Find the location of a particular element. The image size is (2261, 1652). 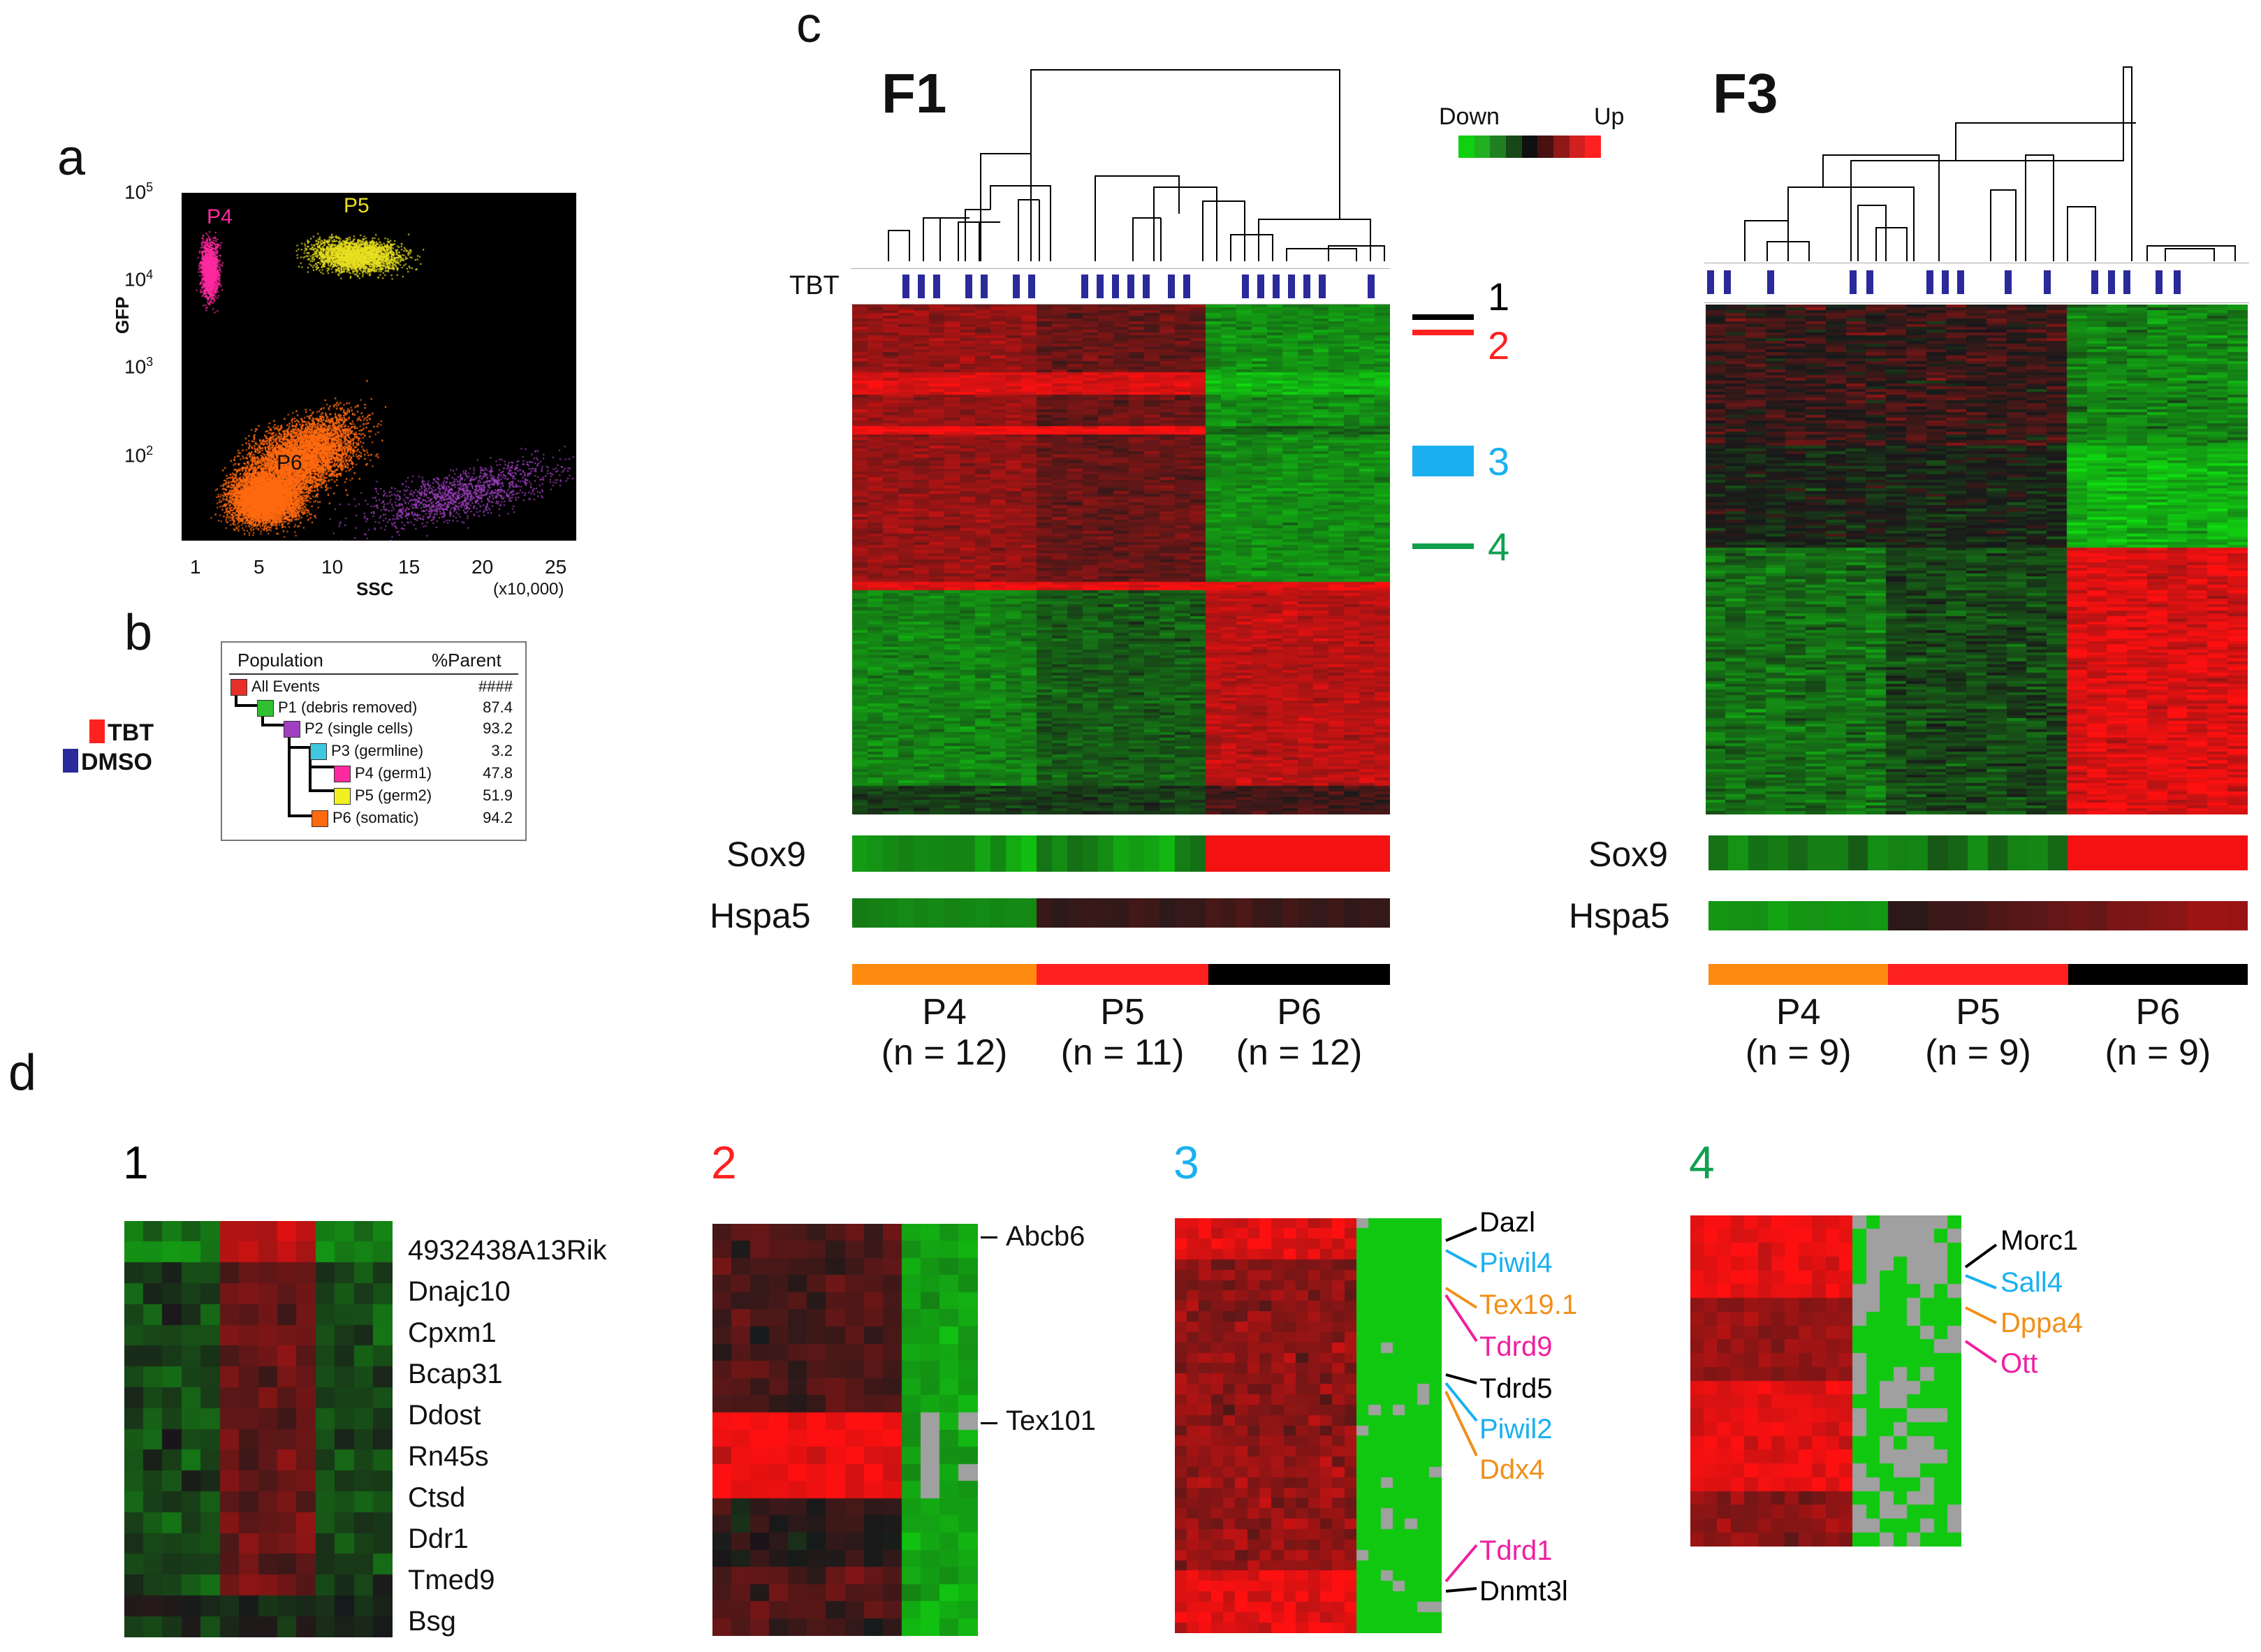

x-tick: 15 is located at coordinates (409, 567).